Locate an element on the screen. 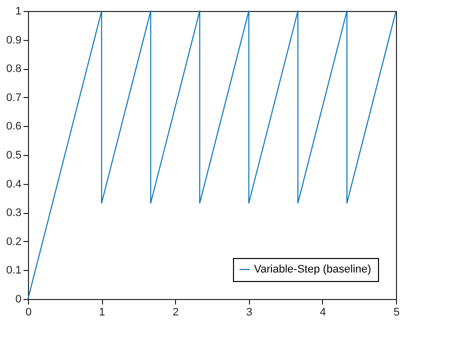 Image resolution: width=474 pixels, height=355 pixels. y-tick-label: 0.6 is located at coordinates (14, 126).